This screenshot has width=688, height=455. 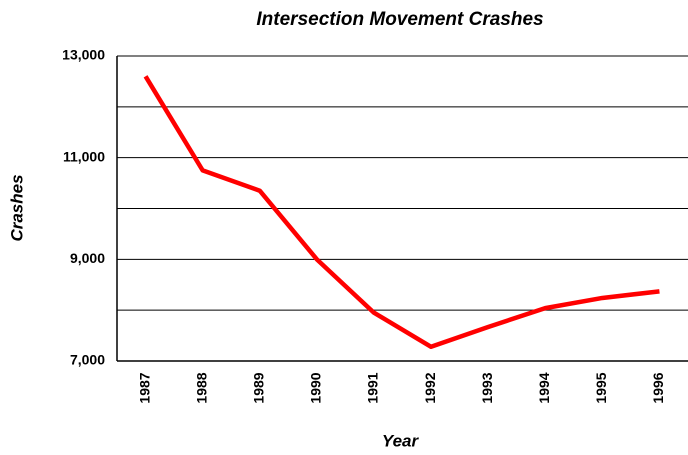 What do you see at coordinates (487, 387) in the screenshot?
I see `x-tick-label: 1993` at bounding box center [487, 387].